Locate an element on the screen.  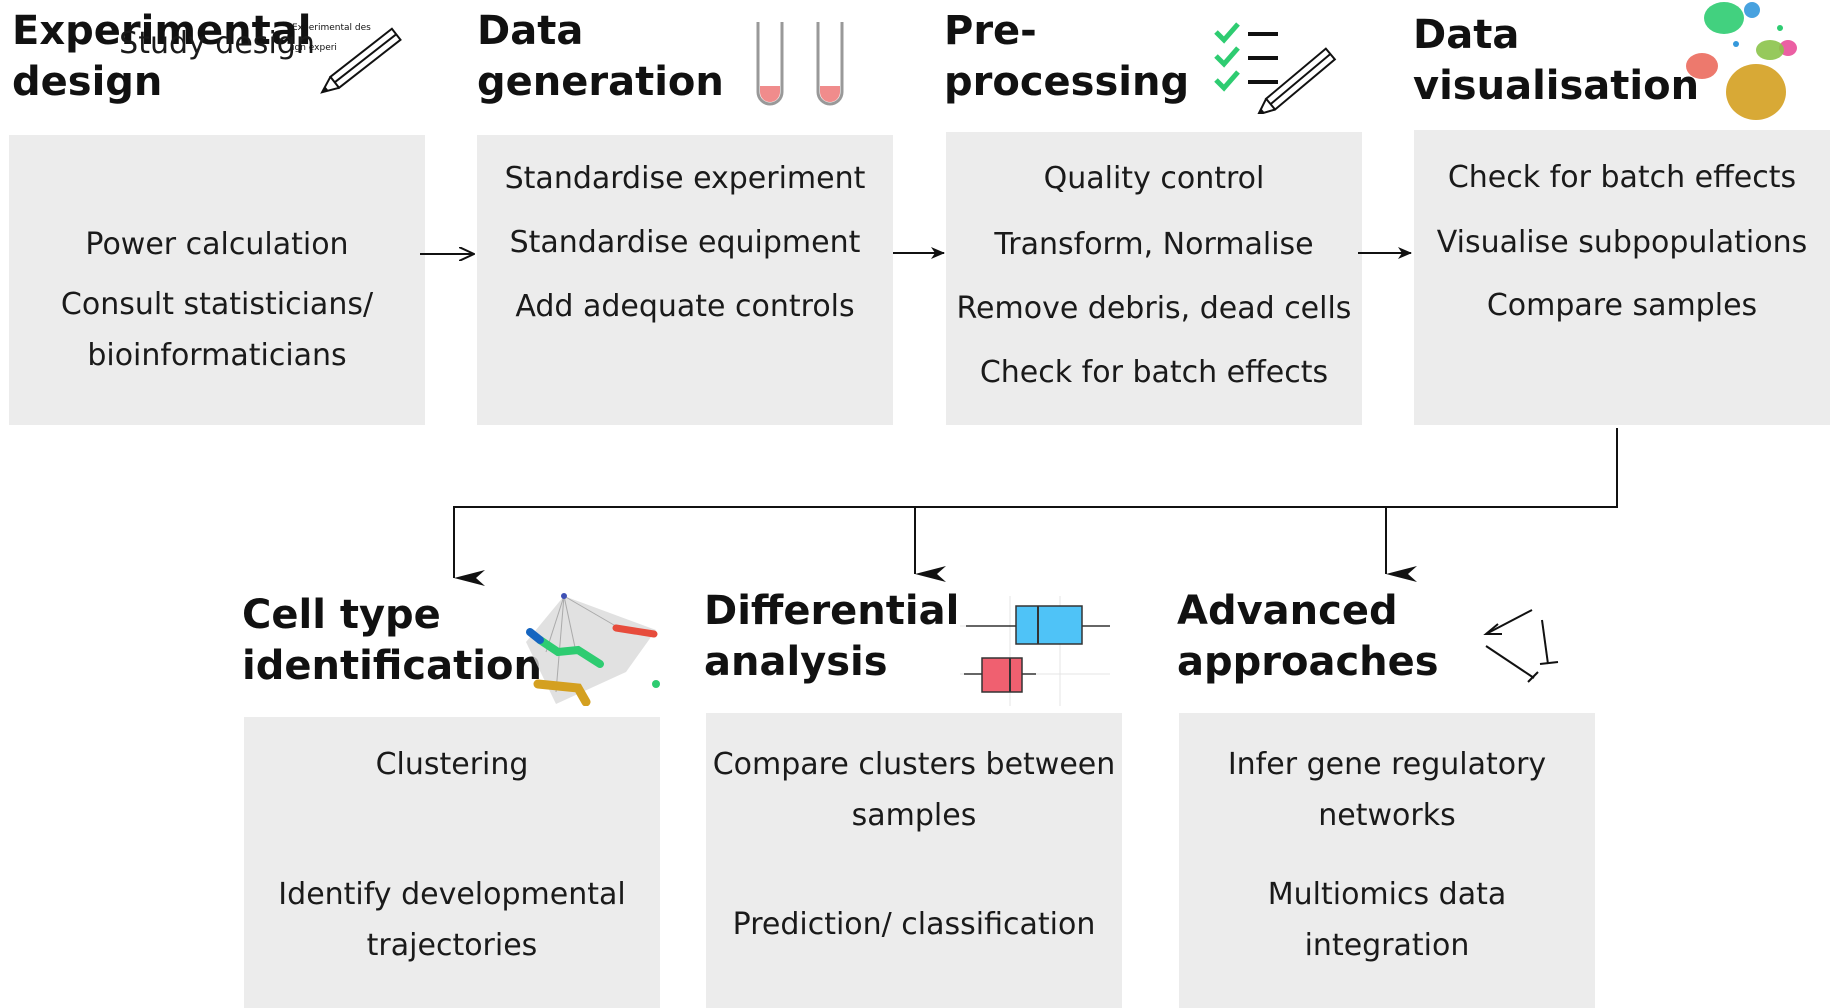
stage-title-advanced-approaches: Advanced approaches is located at coordinates (1308, 636).